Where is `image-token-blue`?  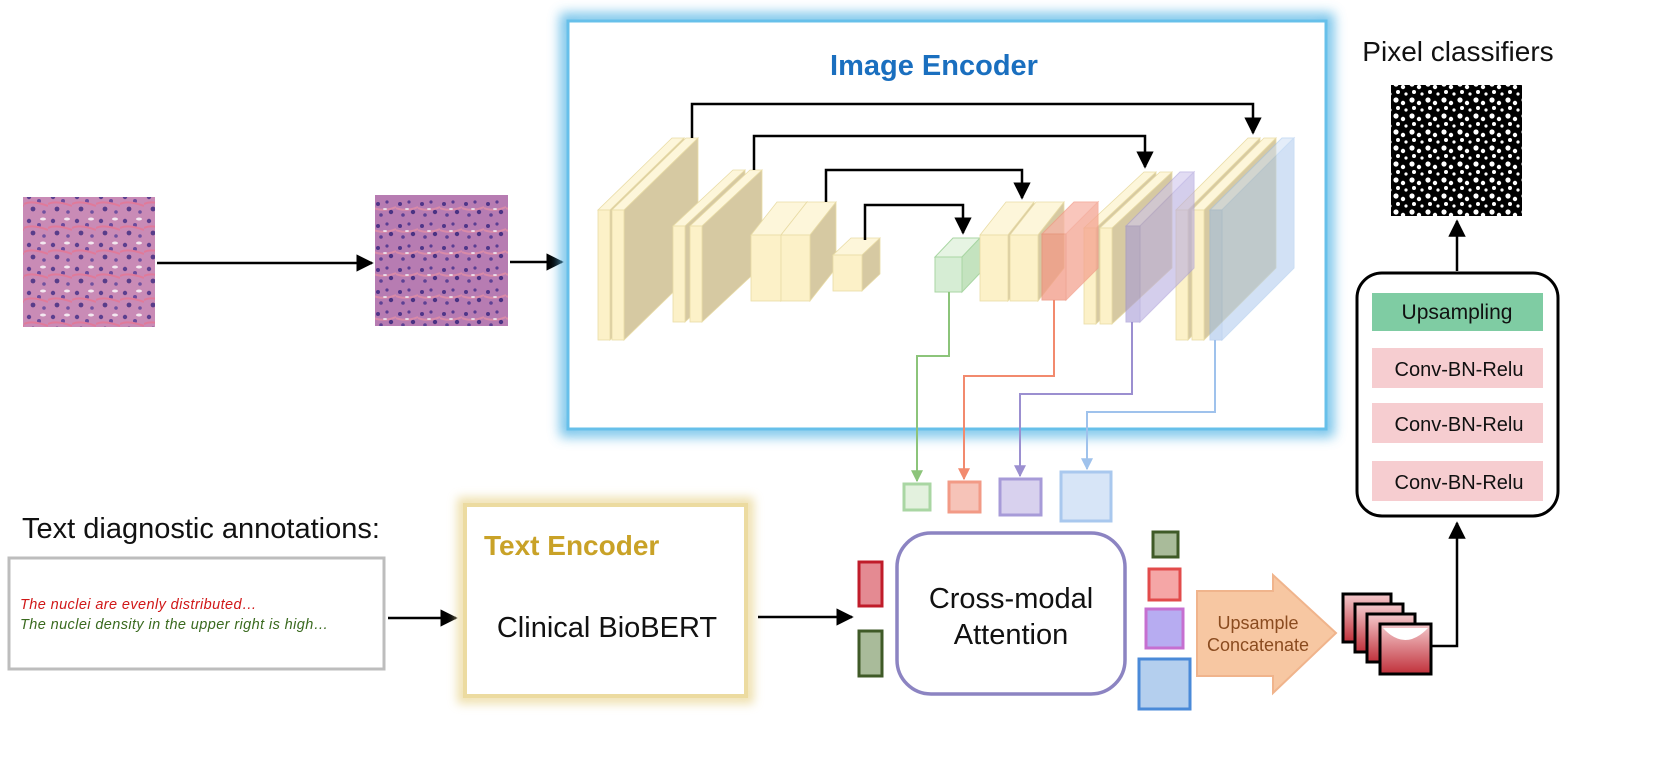 image-token-blue is located at coordinates (1086, 496).